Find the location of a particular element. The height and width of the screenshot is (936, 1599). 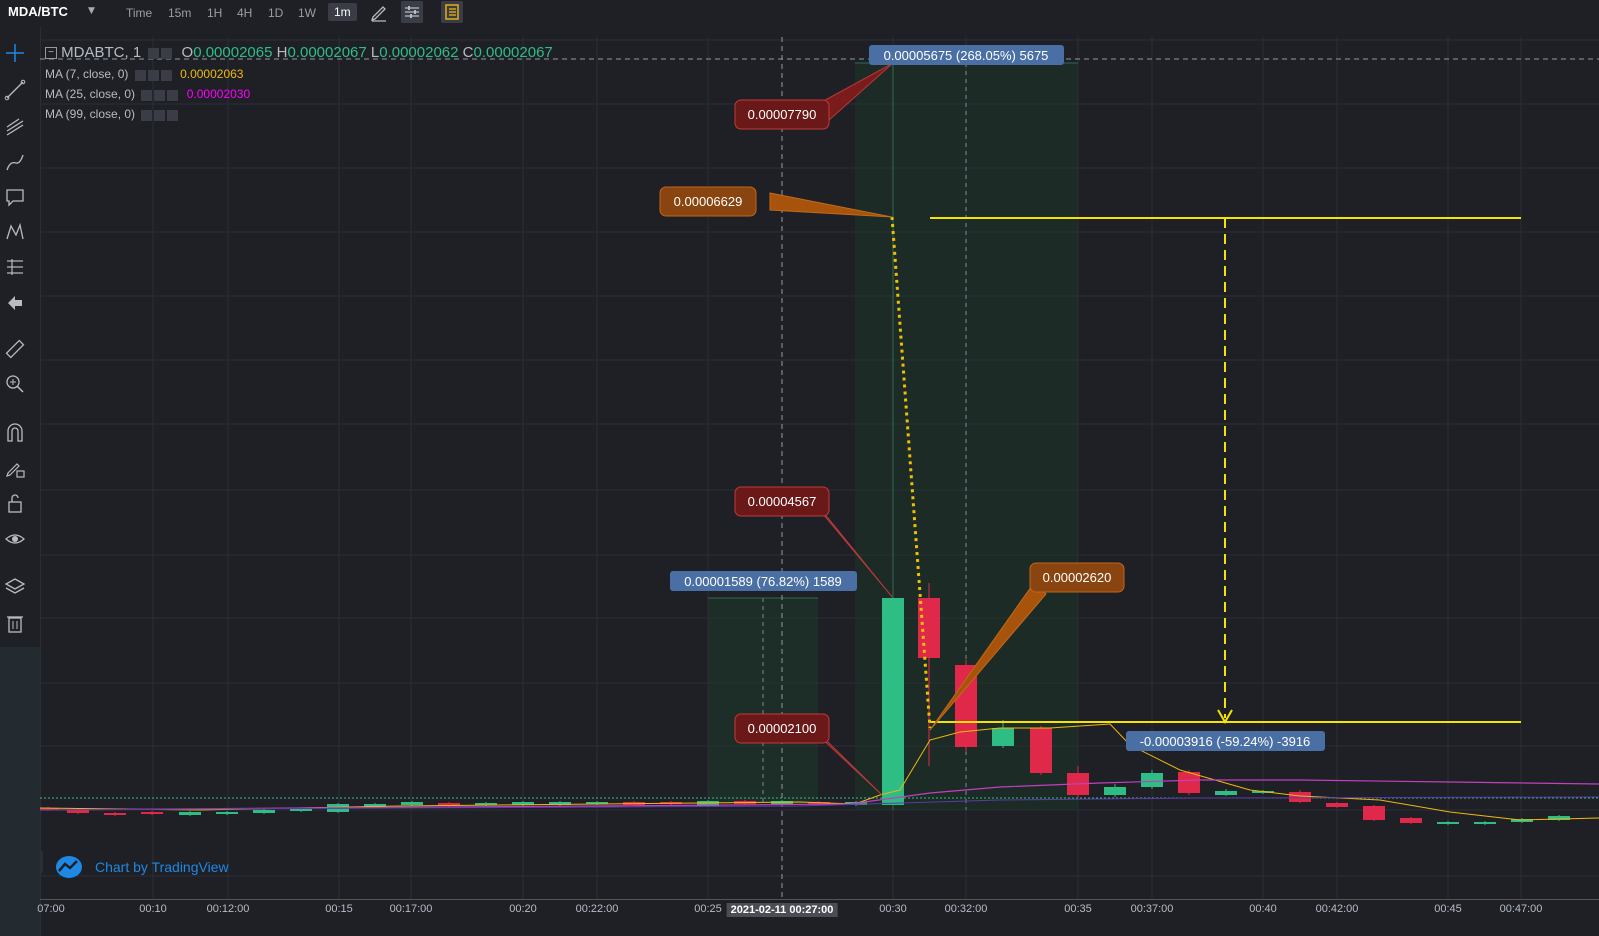

x-tick: 00:47:00 is located at coordinates (1521, 909).